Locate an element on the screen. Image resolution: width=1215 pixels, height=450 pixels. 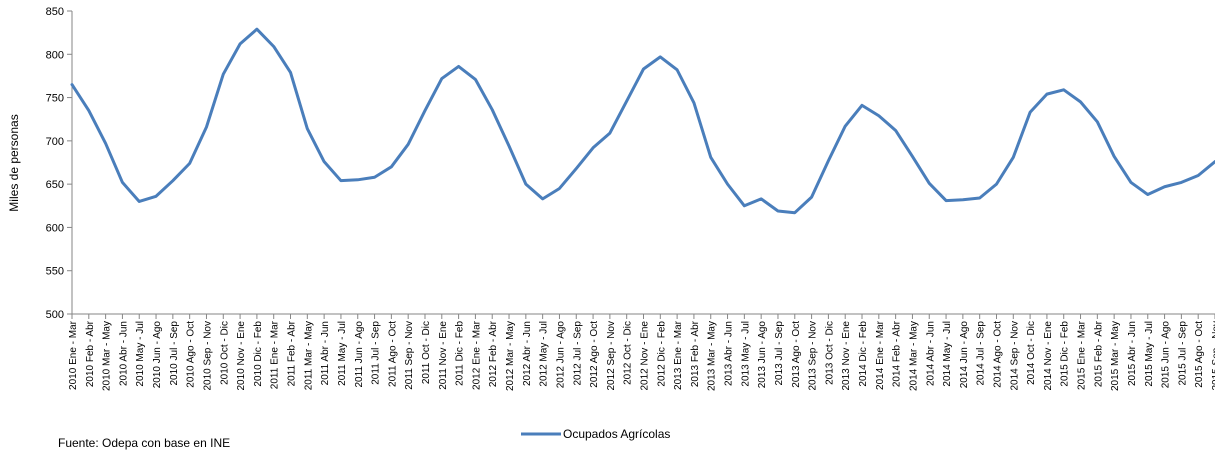
x-tick-label: 2012 Mar - May is located at coordinates (510, 356).